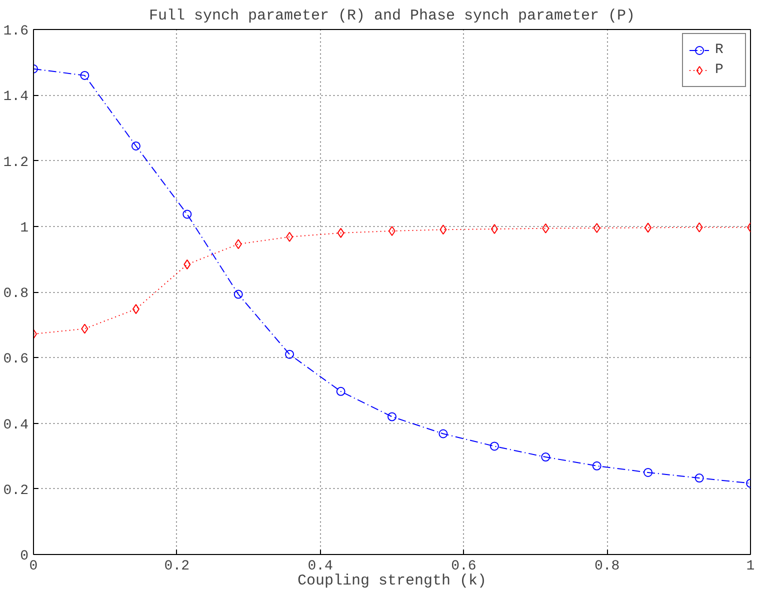 This screenshot has height=597, width=768. What do you see at coordinates (392, 16) in the screenshot?
I see `chart-title: Full synch parameter (R) and Phase synch parameter (P)` at bounding box center [392, 16].